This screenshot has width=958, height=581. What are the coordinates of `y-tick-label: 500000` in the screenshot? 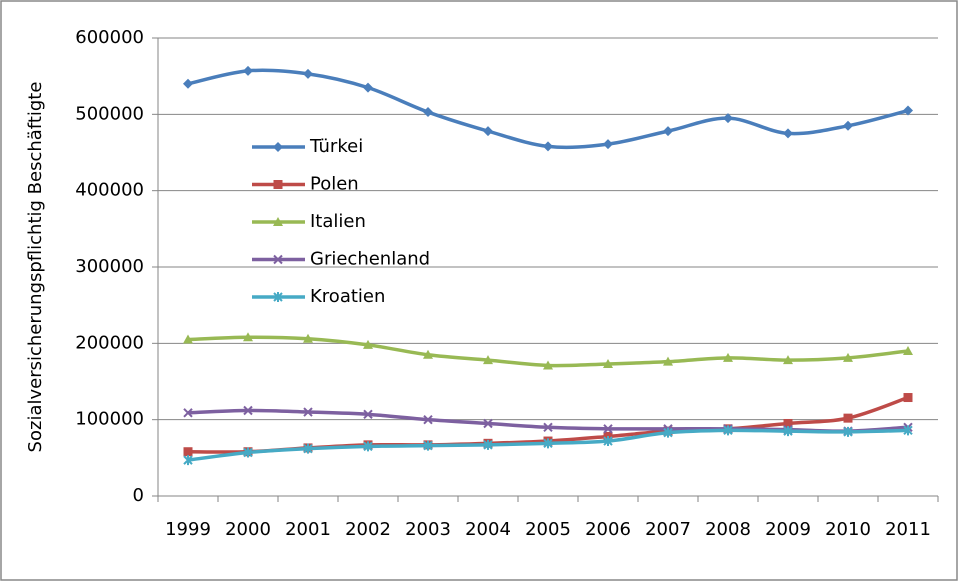 It's located at (109, 113).